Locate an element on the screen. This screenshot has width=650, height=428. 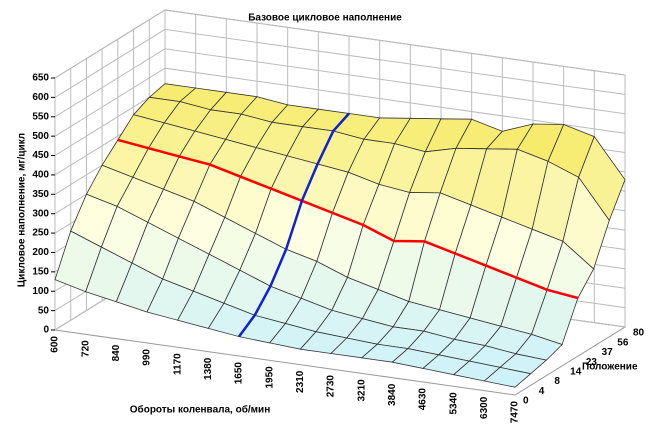
y-tick-label: 350 is located at coordinates (40, 194).